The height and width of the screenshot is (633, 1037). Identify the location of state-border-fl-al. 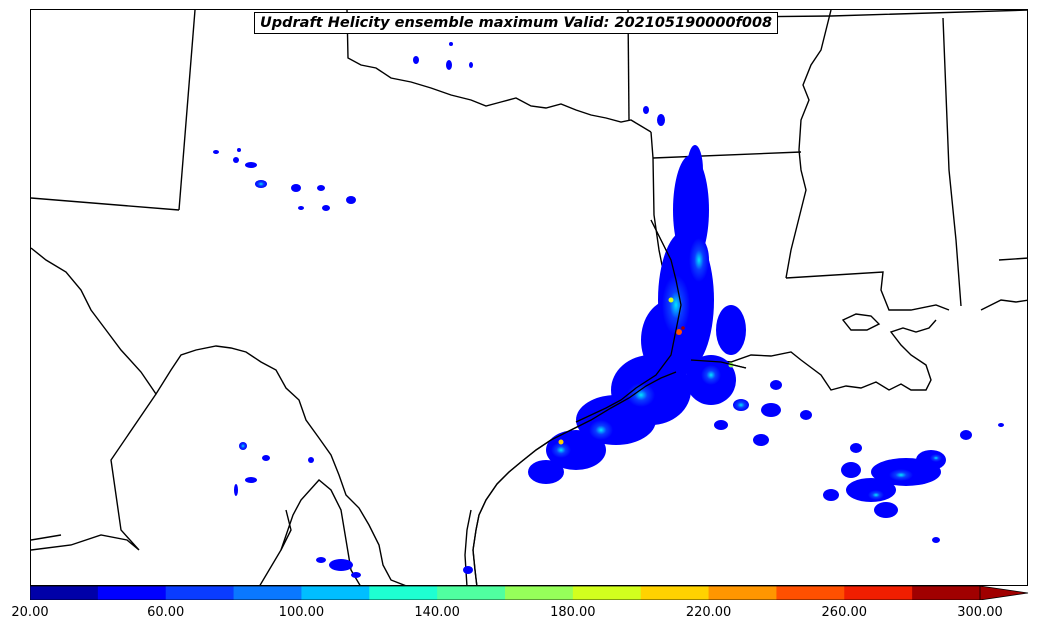
(1003, 305).